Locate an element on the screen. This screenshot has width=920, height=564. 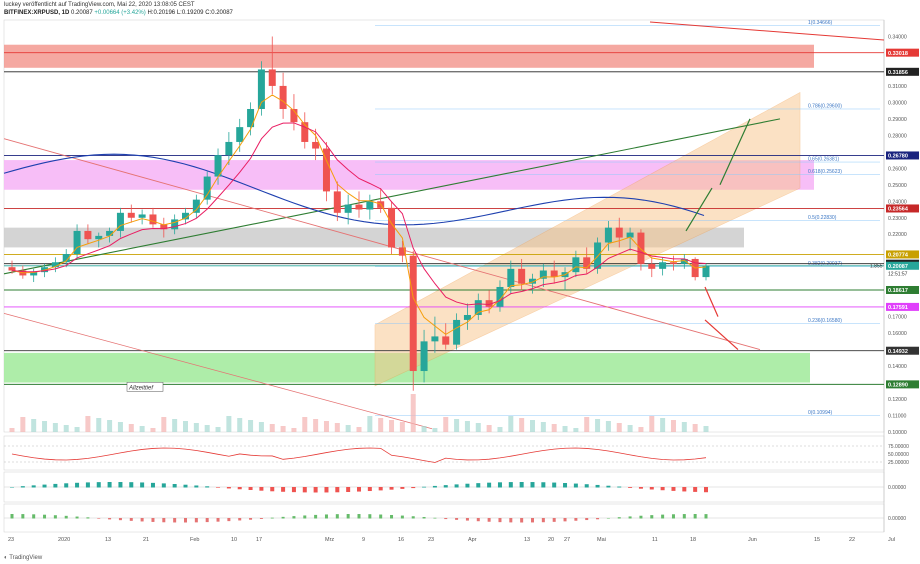
y-tick-7: 0.26000 is located at coordinates (897, 169).